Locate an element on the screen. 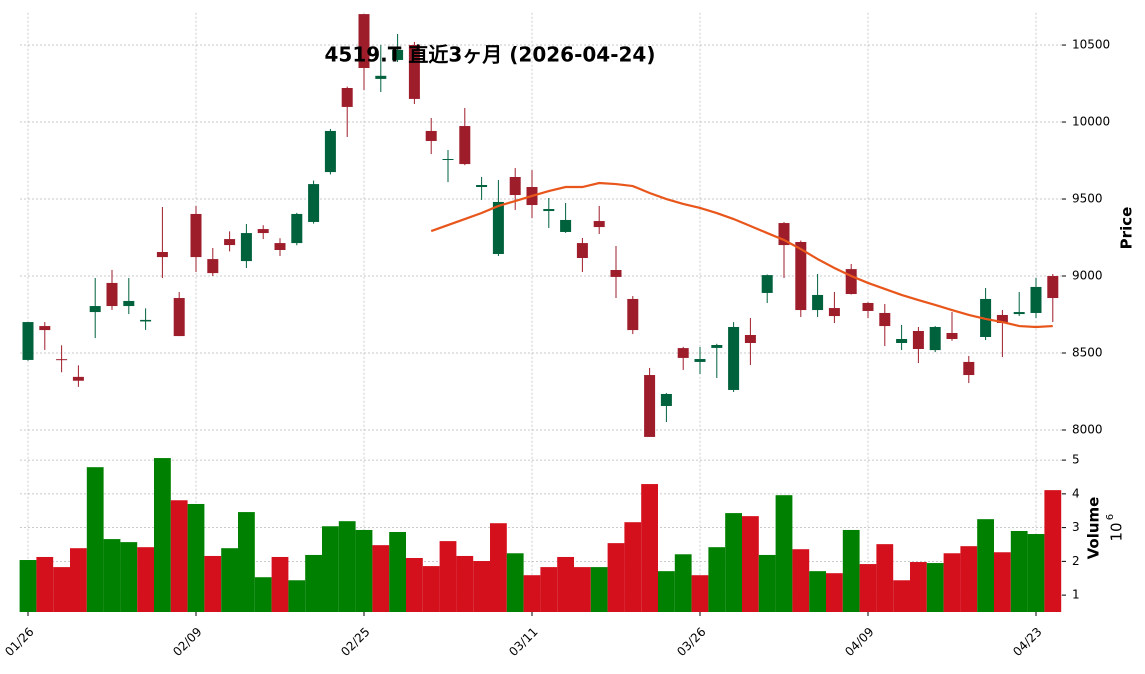  volume-exponent-base: 10 is located at coordinates (1117, 531).